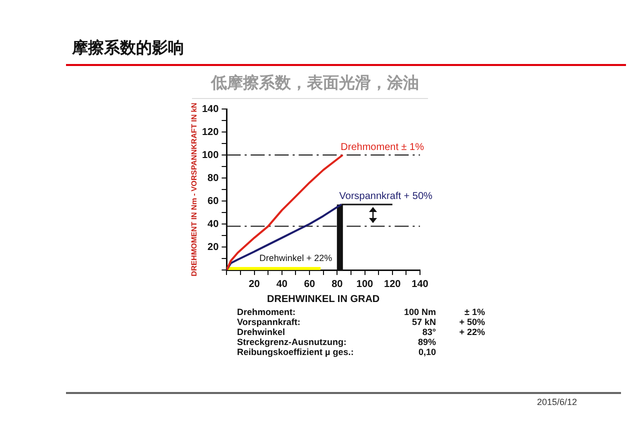  I want to click on text: Streckgrenz-Ausnutzung: 89%, so click(336, 342).